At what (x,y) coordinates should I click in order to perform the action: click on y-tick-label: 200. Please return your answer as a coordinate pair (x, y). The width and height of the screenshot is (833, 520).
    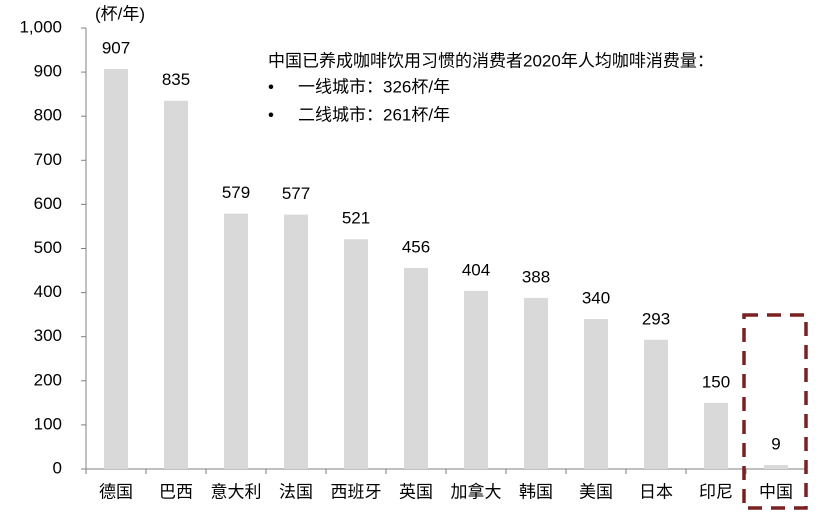
    Looking at the image, I should click on (48, 379).